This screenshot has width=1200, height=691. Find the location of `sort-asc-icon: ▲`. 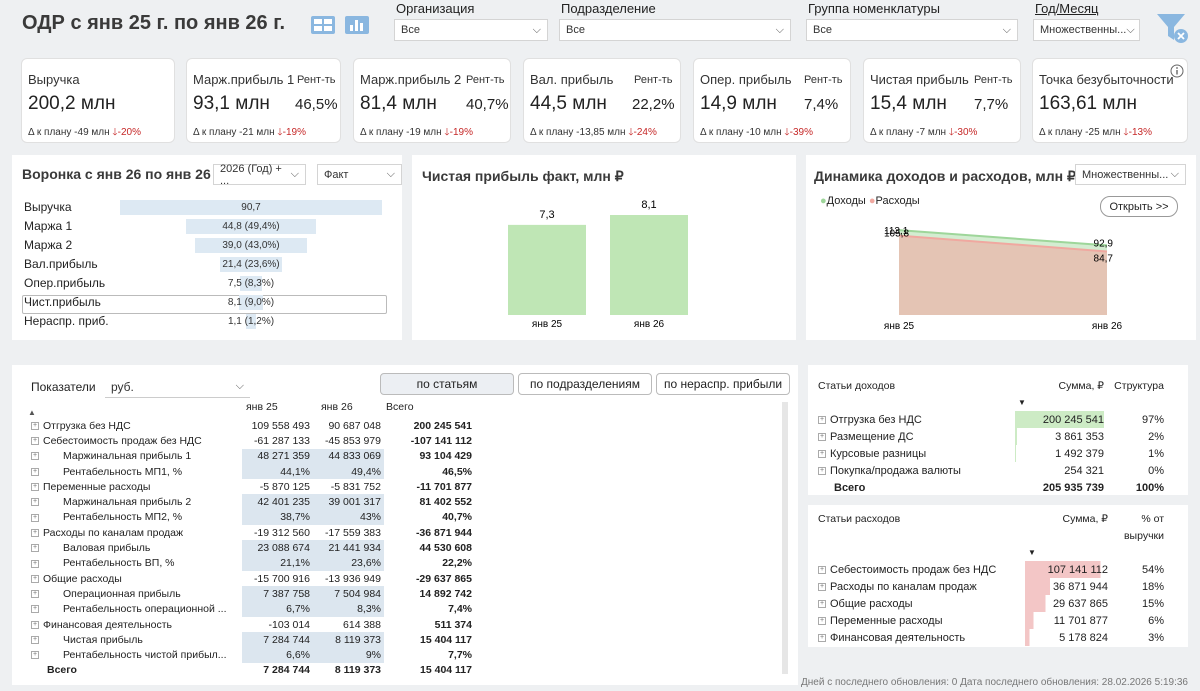

sort-asc-icon: ▲ is located at coordinates (32, 412).